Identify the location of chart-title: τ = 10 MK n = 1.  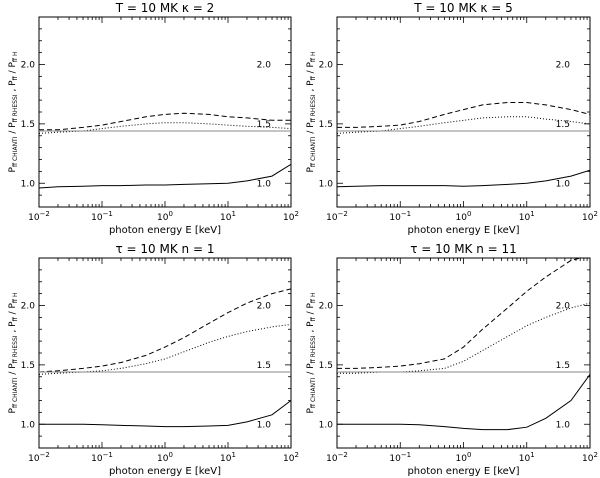
(165, 249).